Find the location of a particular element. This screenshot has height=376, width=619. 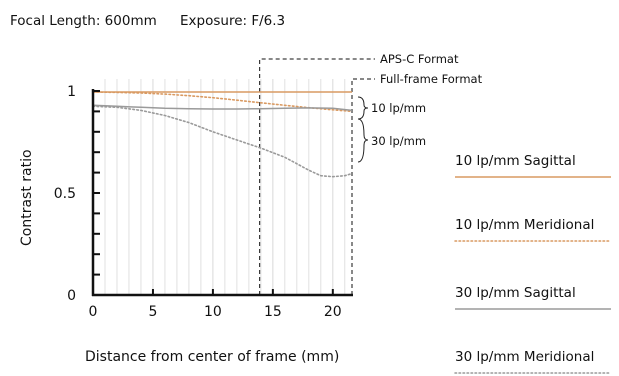

x-tick-label: 0 is located at coordinates (93, 312).